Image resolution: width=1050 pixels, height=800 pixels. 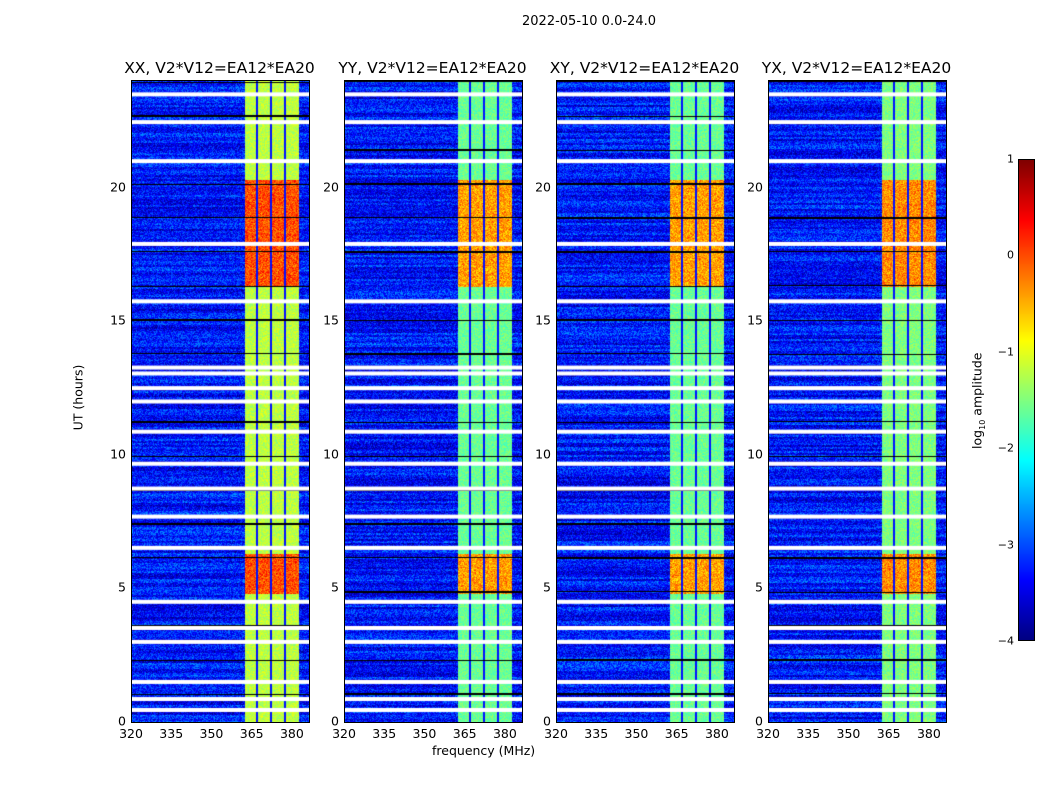 What do you see at coordinates (432, 68) in the screenshot?
I see `panel-title: YY, V2*V12=EA12*EA20` at bounding box center [432, 68].